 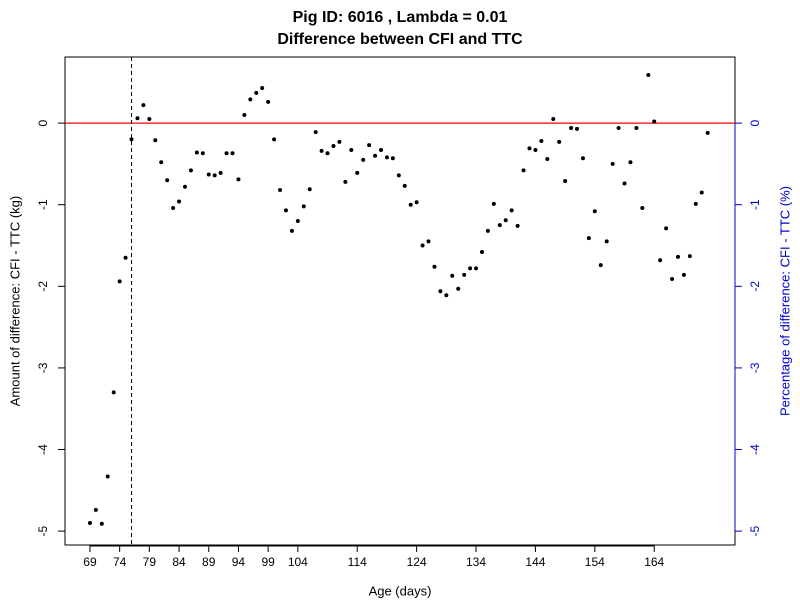 What do you see at coordinates (43, 530) in the screenshot?
I see `y-tick-label: -5` at bounding box center [43, 530].